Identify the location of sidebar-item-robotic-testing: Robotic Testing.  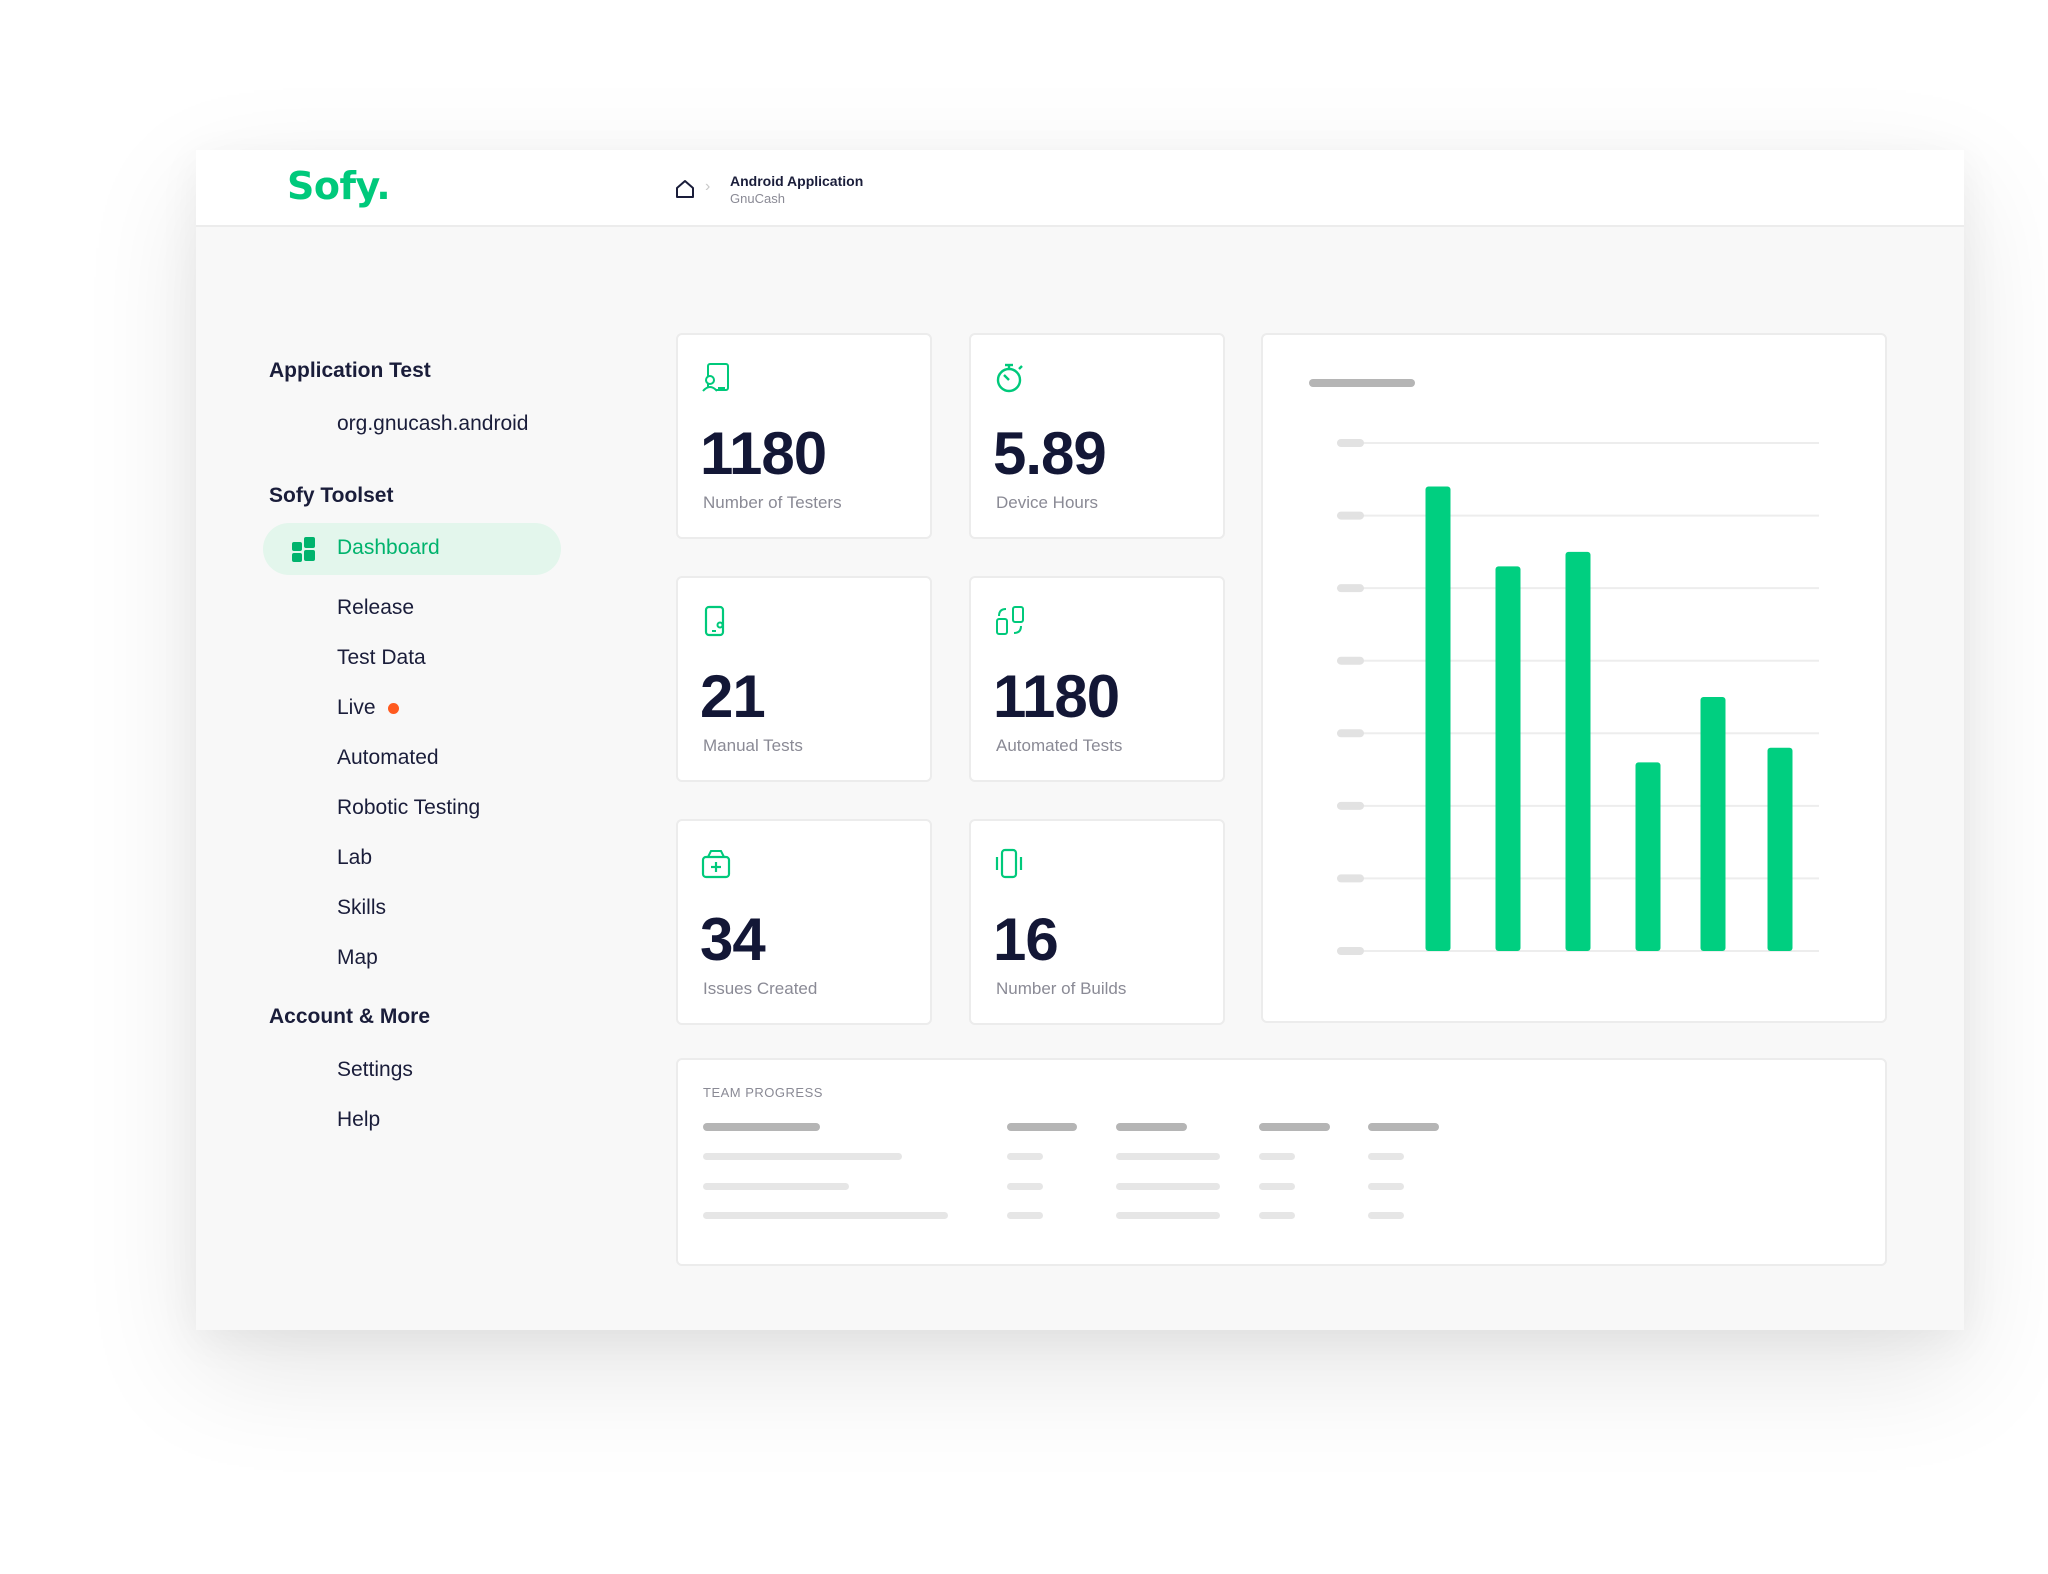
(409, 807).